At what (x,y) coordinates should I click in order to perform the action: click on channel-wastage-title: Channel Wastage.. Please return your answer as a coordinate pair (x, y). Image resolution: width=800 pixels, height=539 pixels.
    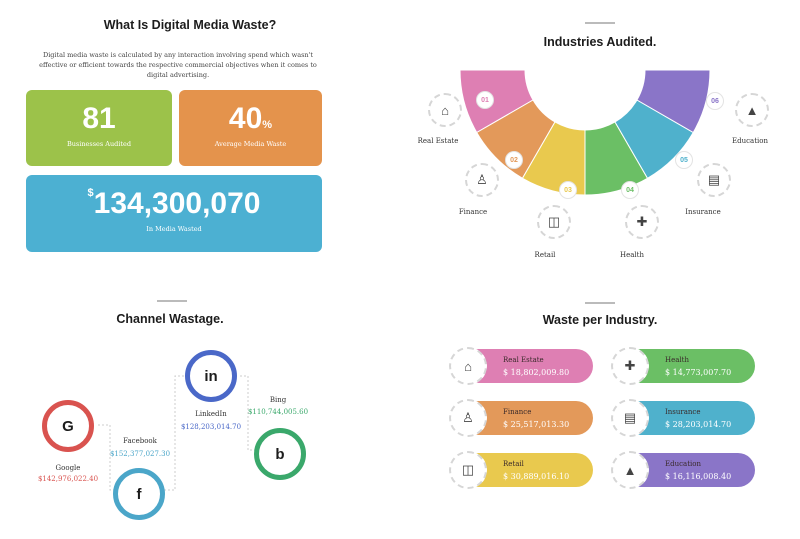
    Looking at the image, I should click on (170, 319).